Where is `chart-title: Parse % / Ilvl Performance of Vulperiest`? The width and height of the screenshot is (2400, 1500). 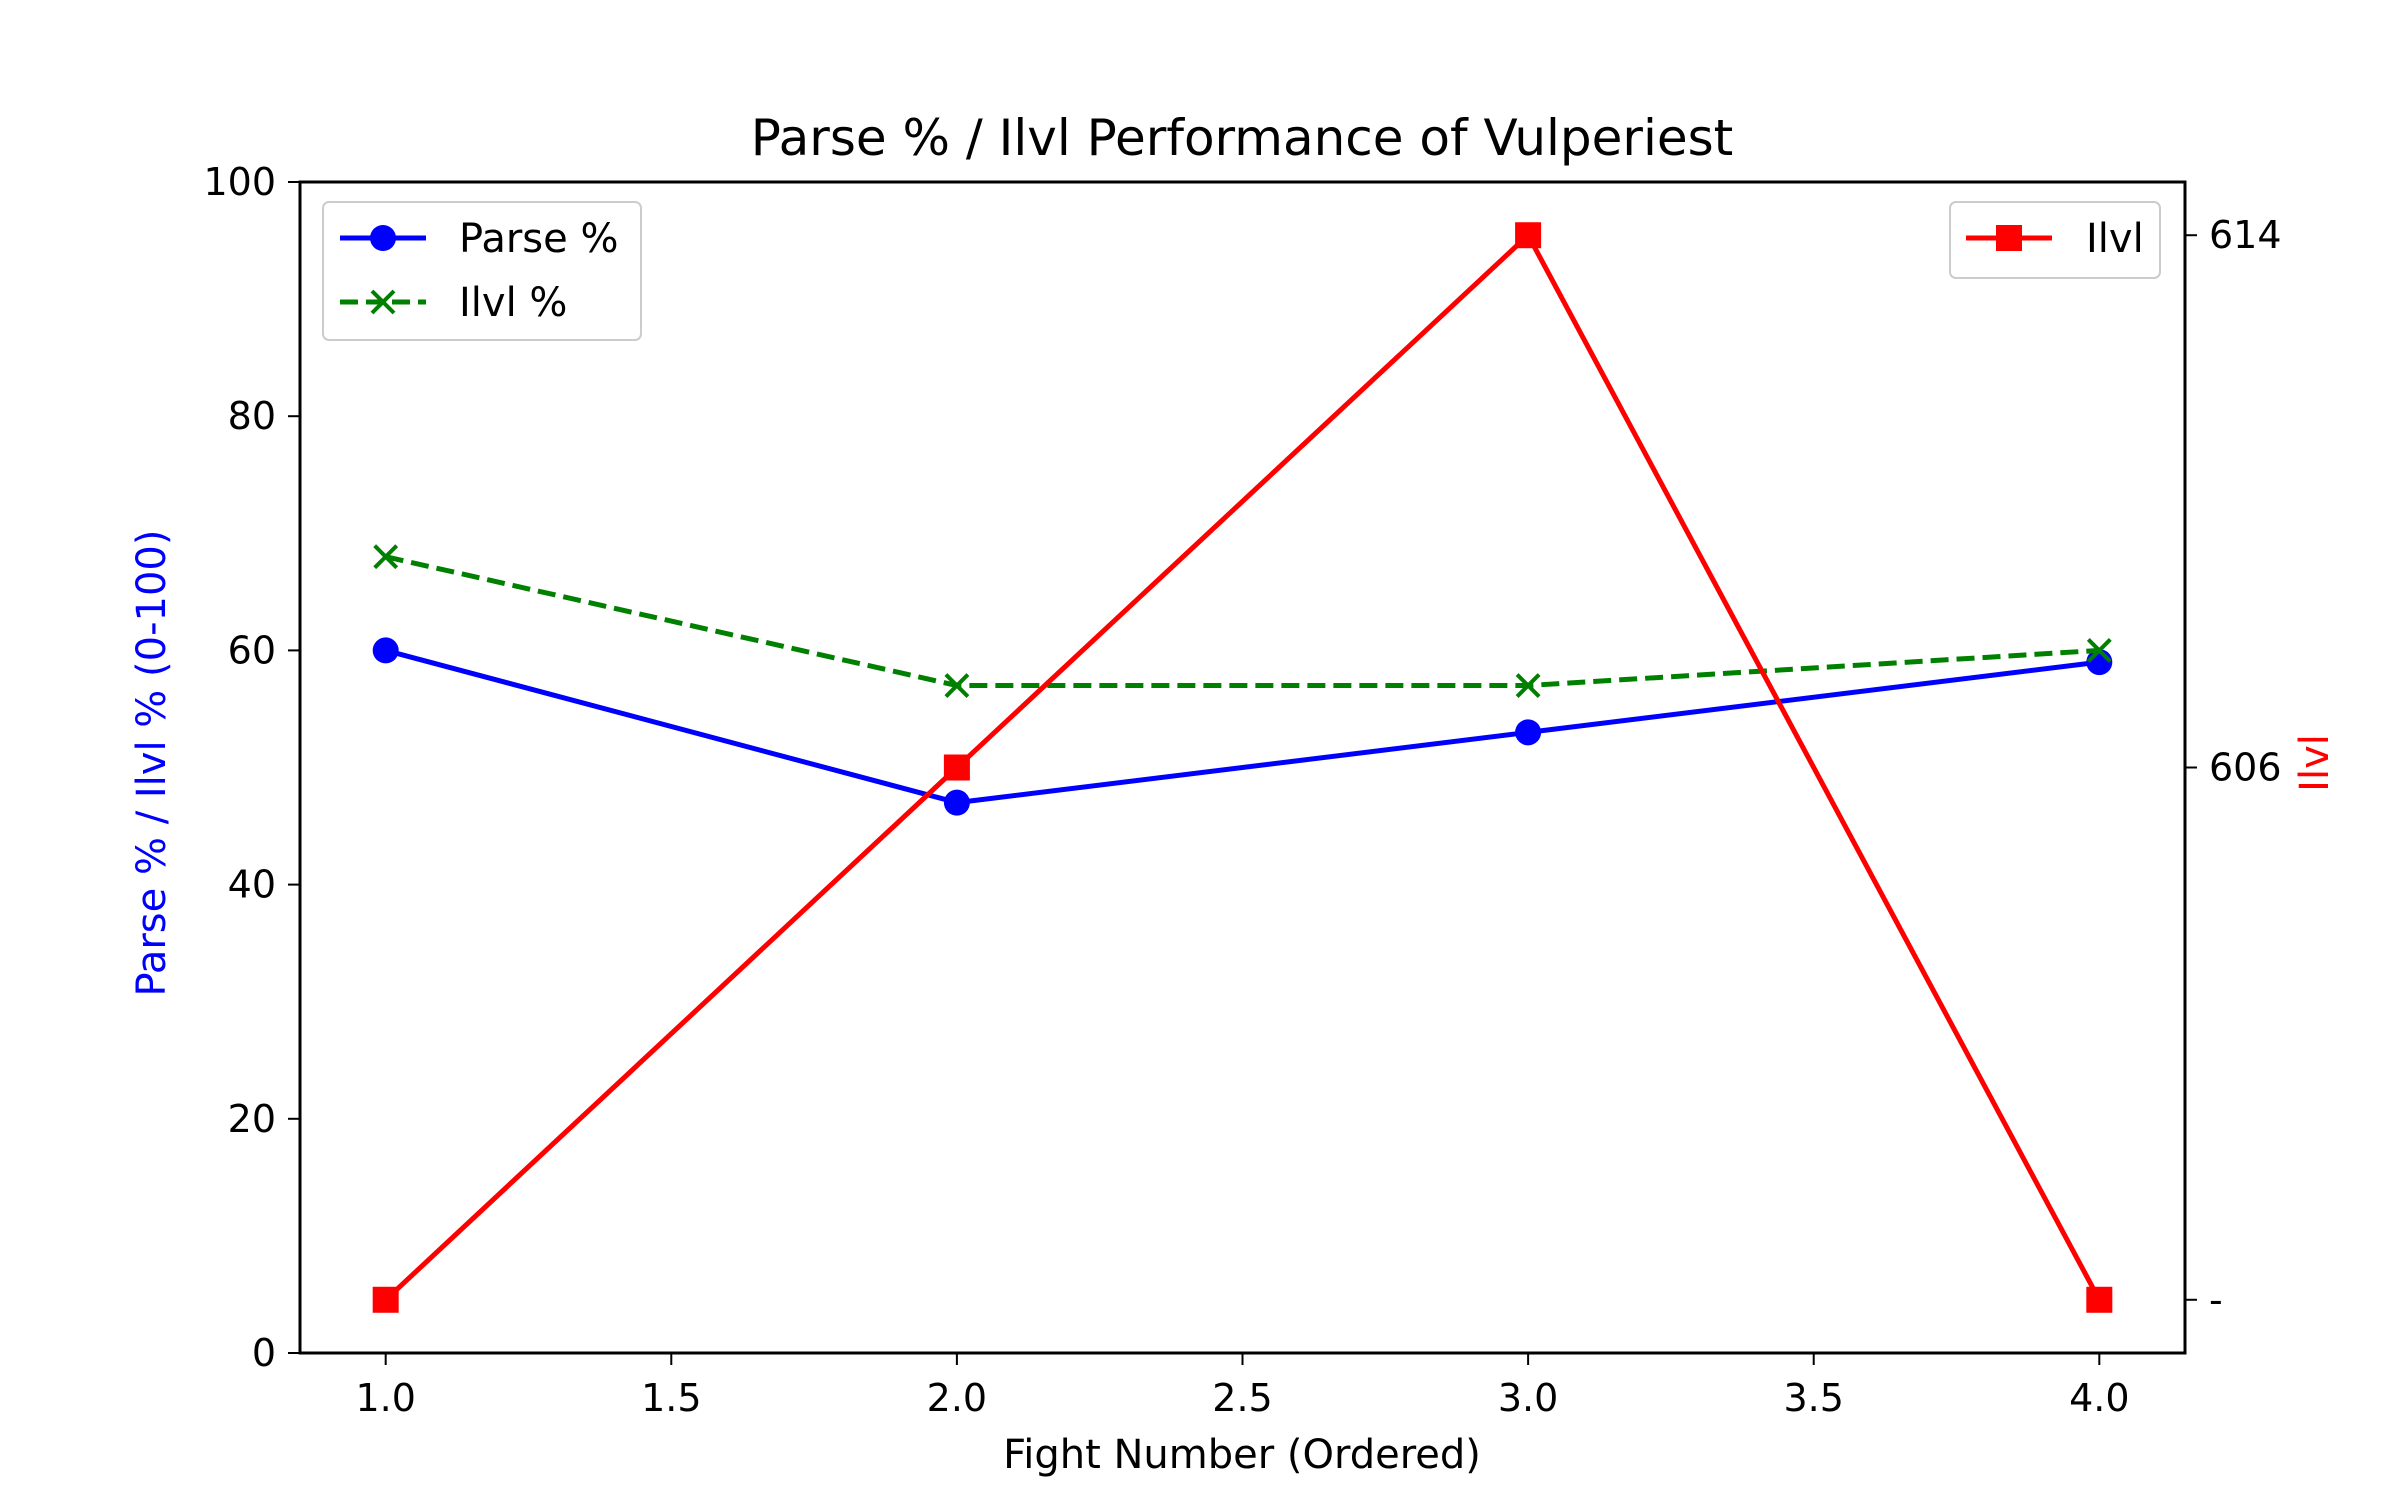 chart-title: Parse % / Ilvl Performance of Vulperiest is located at coordinates (1242, 138).